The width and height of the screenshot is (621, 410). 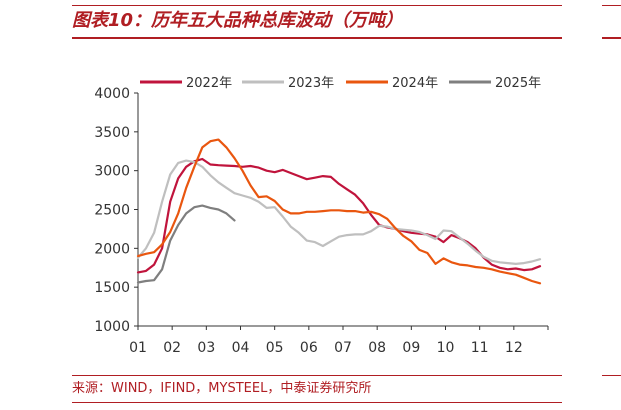 What do you see at coordinates (480, 348) in the screenshot?
I see `x-tick-label: 11` at bounding box center [480, 348].